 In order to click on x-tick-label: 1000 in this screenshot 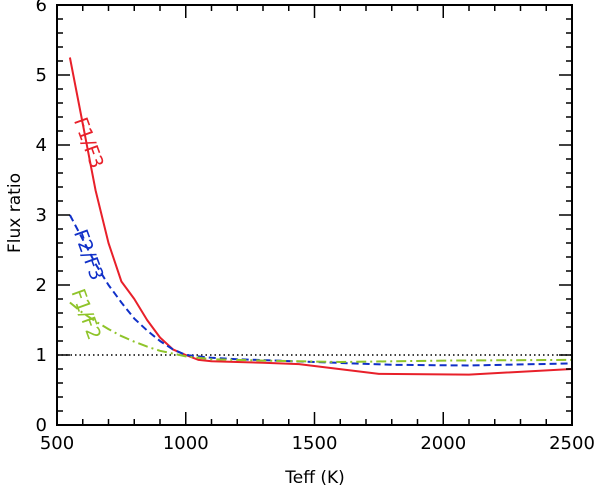, I will do `click(186, 443)`.